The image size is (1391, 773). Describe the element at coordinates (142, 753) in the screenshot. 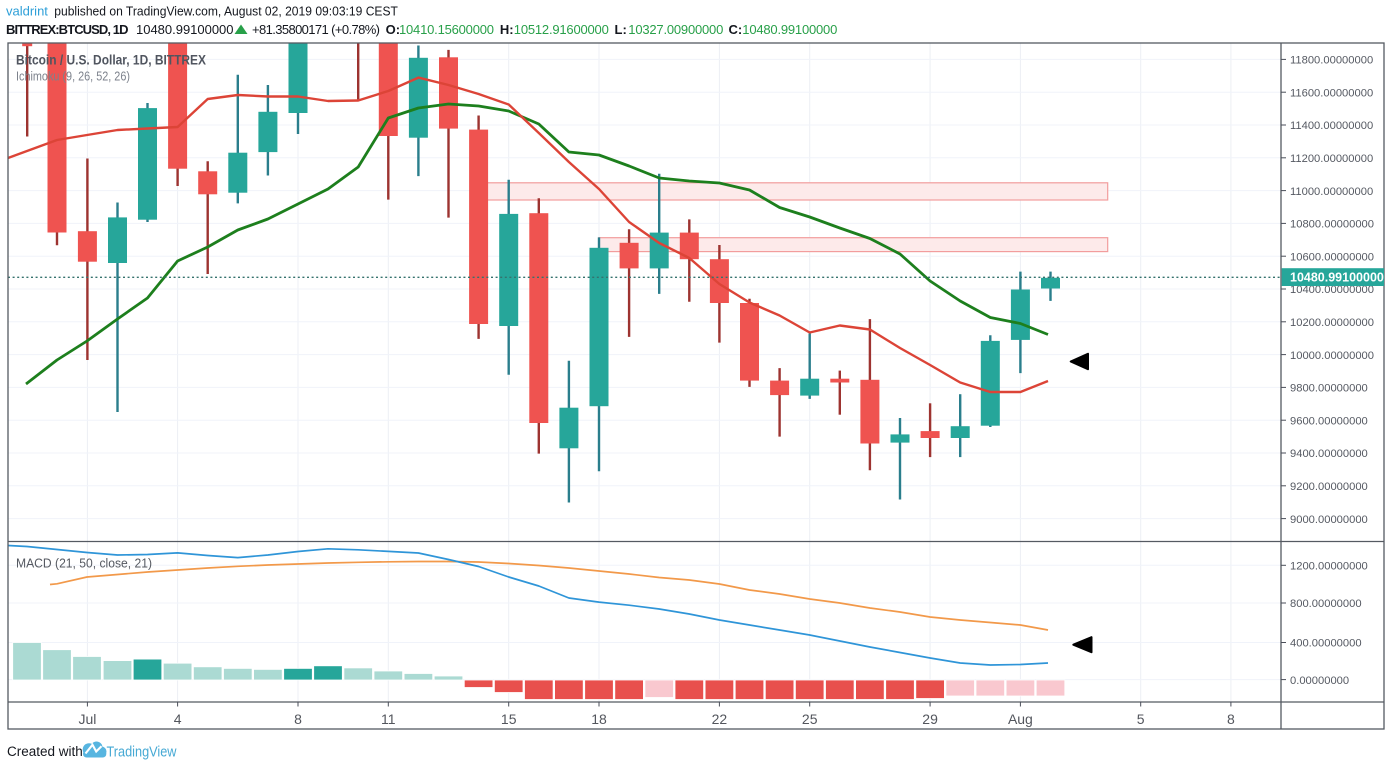

I see `svg-text: TradingView` at that location.